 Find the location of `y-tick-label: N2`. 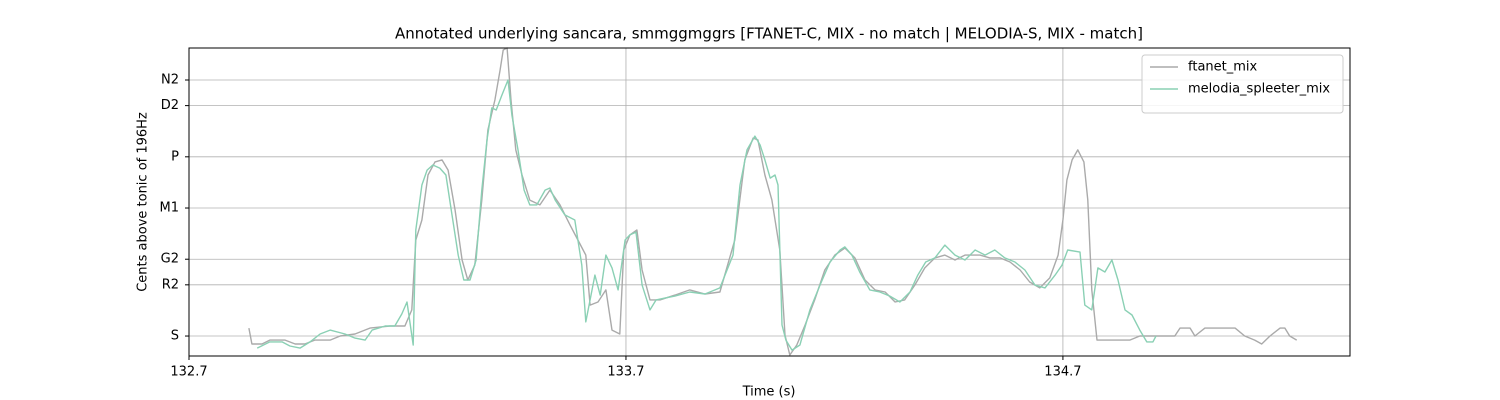

y-tick-label: N2 is located at coordinates (170, 80).